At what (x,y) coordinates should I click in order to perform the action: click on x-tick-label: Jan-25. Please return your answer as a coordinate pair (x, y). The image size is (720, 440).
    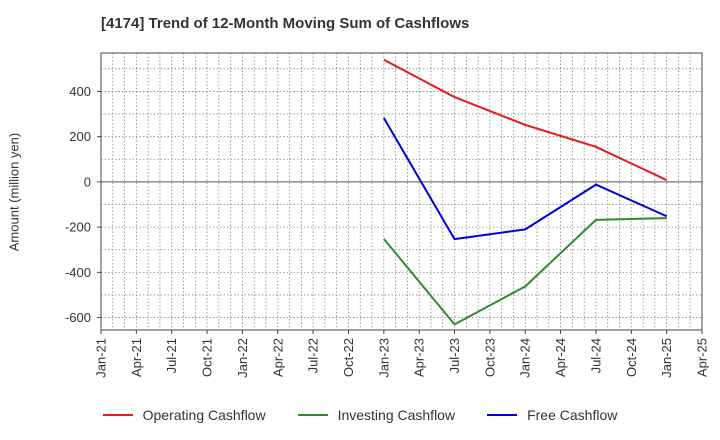
    Looking at the image, I should click on (666, 358).